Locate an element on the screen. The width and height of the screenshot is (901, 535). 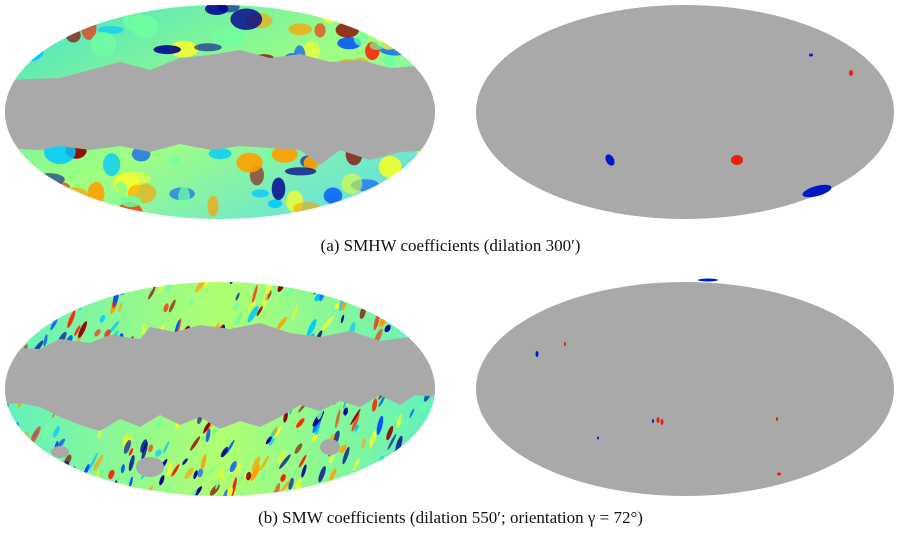
caption-a: (a) SMHW coefficients (dilation 300′) is located at coordinates (450, 245).